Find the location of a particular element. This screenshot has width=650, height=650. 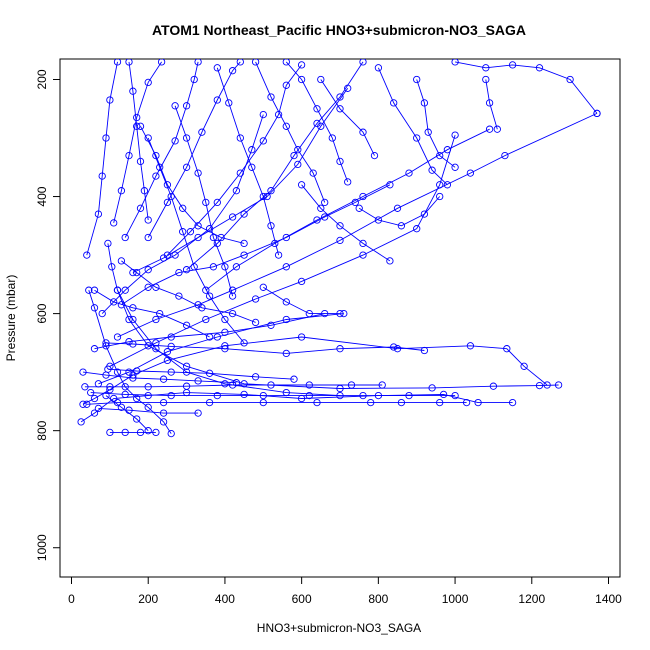

y-tick-label: 1000 is located at coordinates (42, 547).